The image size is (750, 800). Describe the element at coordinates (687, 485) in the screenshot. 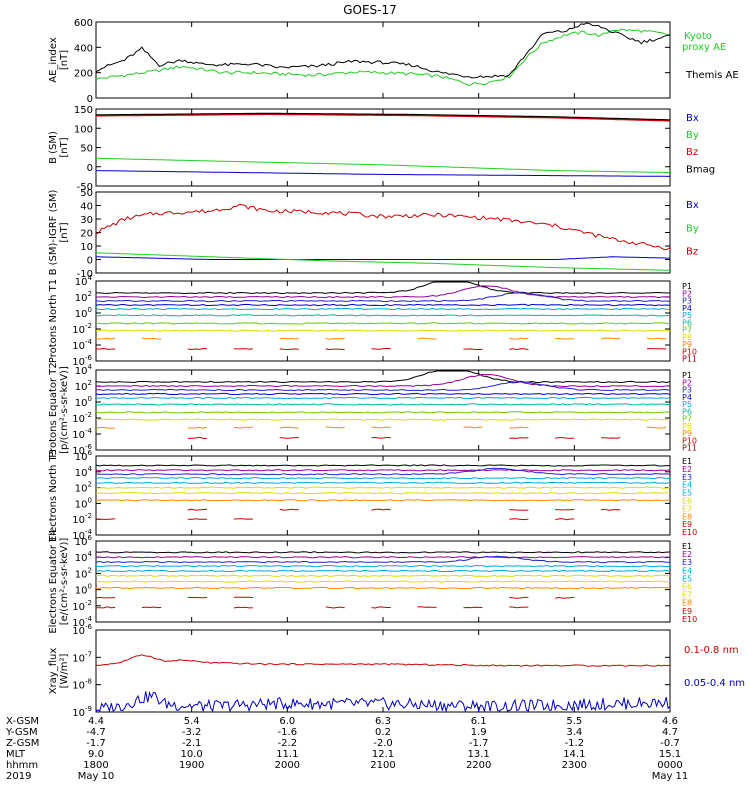

I see `legend-entry: E4` at that location.